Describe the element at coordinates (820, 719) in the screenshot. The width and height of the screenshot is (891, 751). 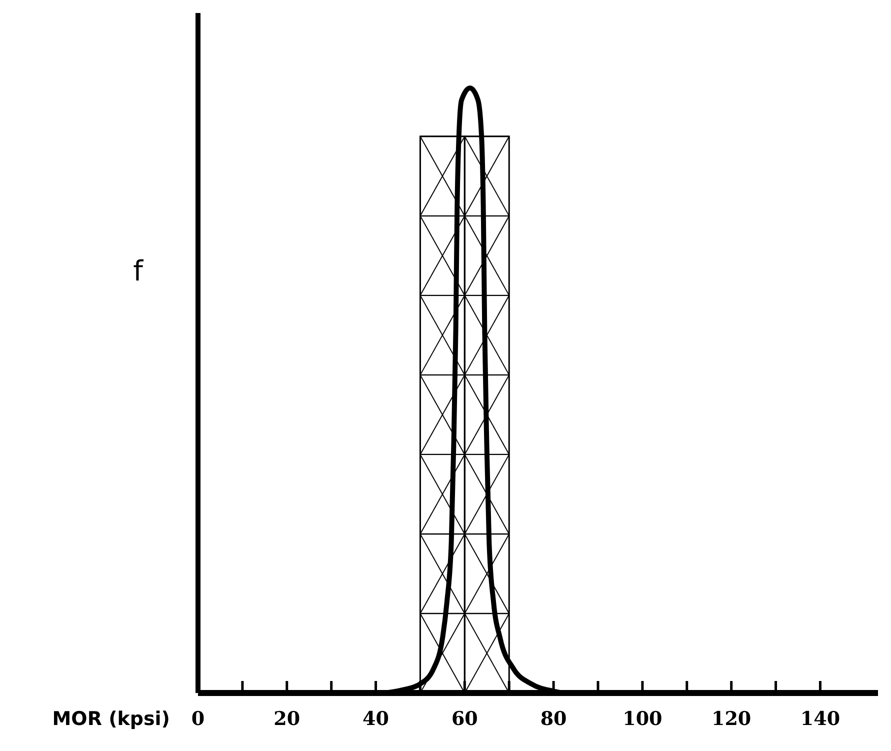
I see `x-tick-label: 140` at that location.